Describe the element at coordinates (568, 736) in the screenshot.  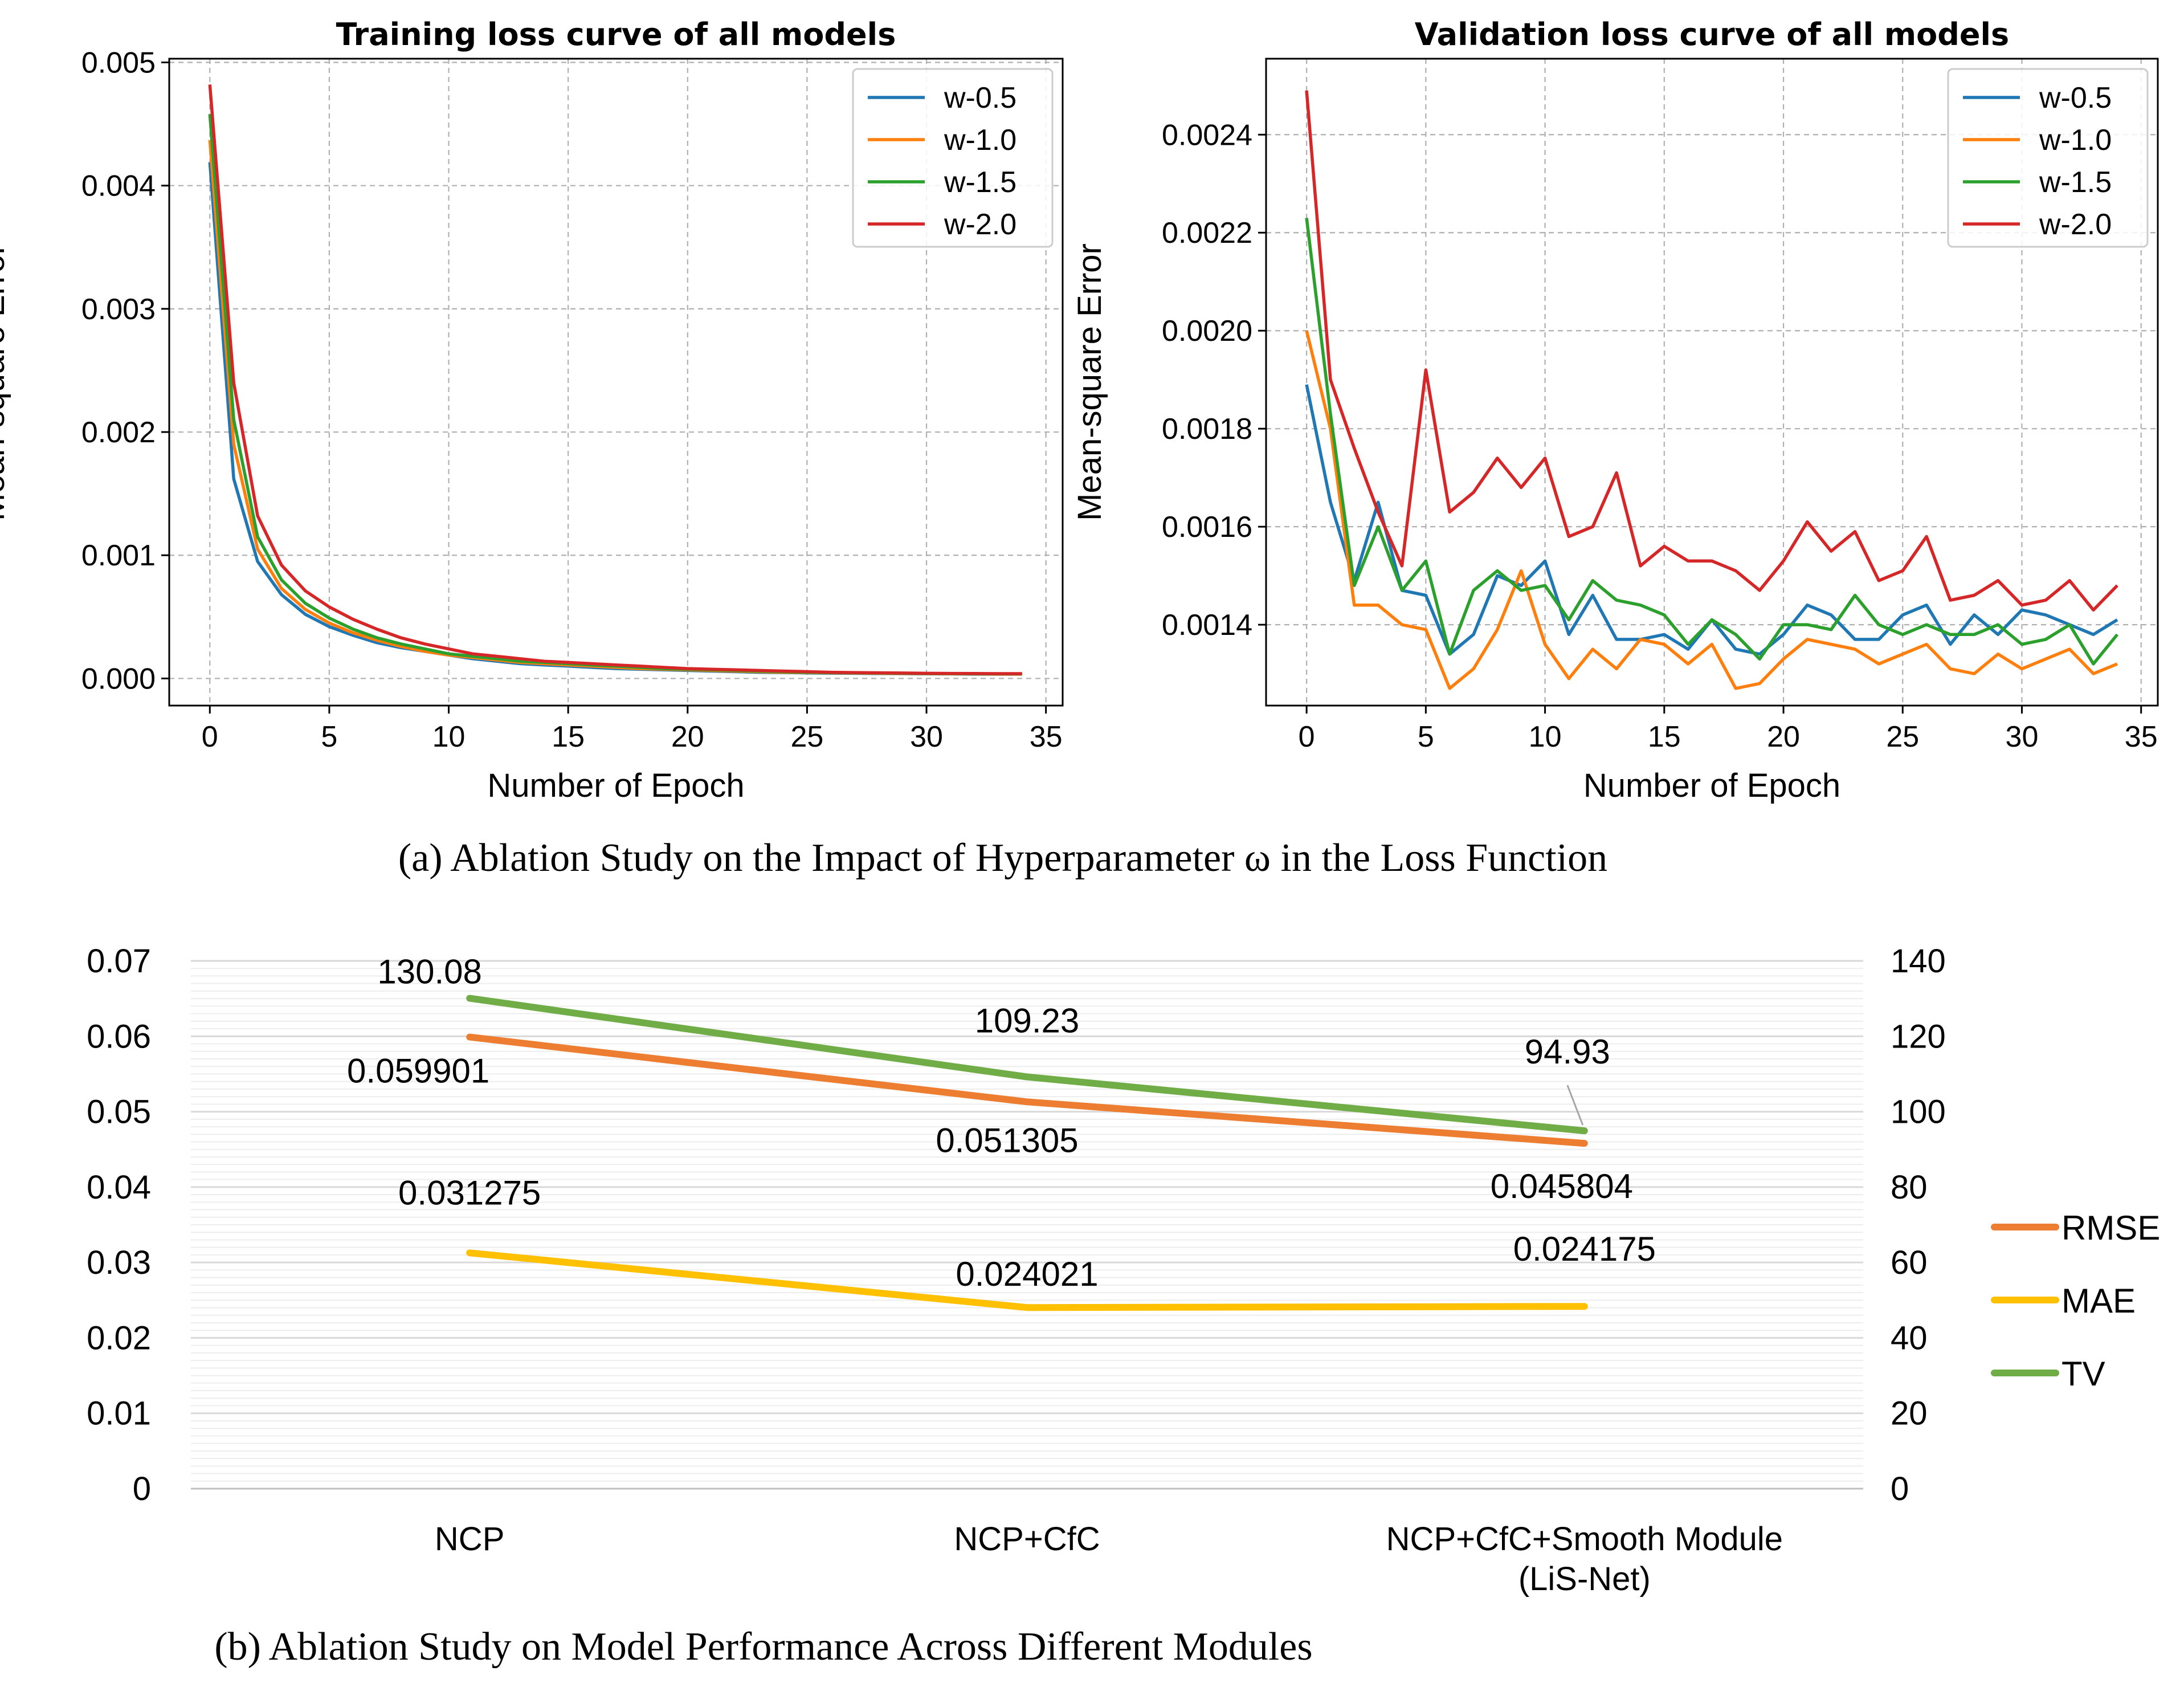
I see `chart0-xtick-label: 15` at that location.